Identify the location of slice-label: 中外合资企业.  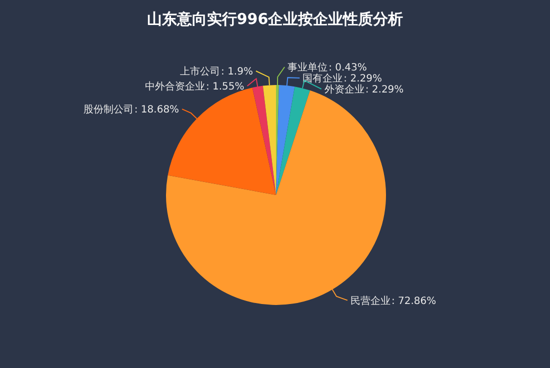
(174, 86).